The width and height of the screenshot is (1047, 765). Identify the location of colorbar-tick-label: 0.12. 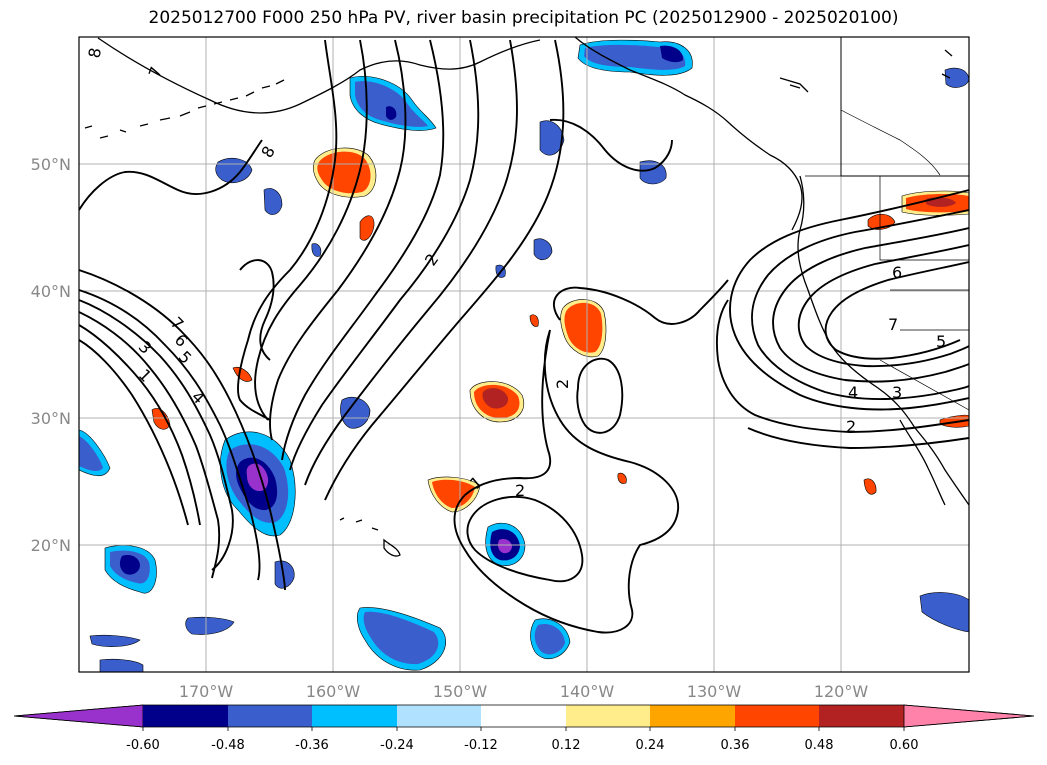
(566, 745).